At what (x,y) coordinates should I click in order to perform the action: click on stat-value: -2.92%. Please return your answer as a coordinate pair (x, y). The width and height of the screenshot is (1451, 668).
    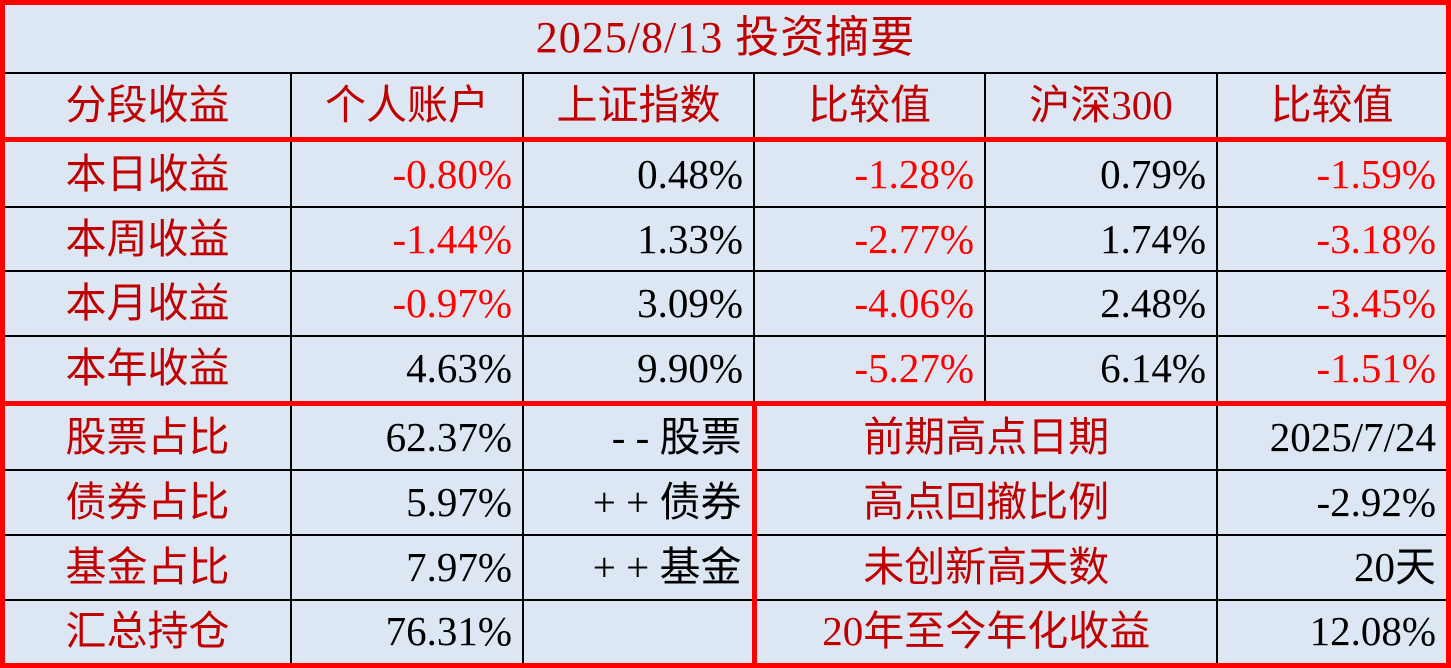
    Looking at the image, I should click on (1331, 502).